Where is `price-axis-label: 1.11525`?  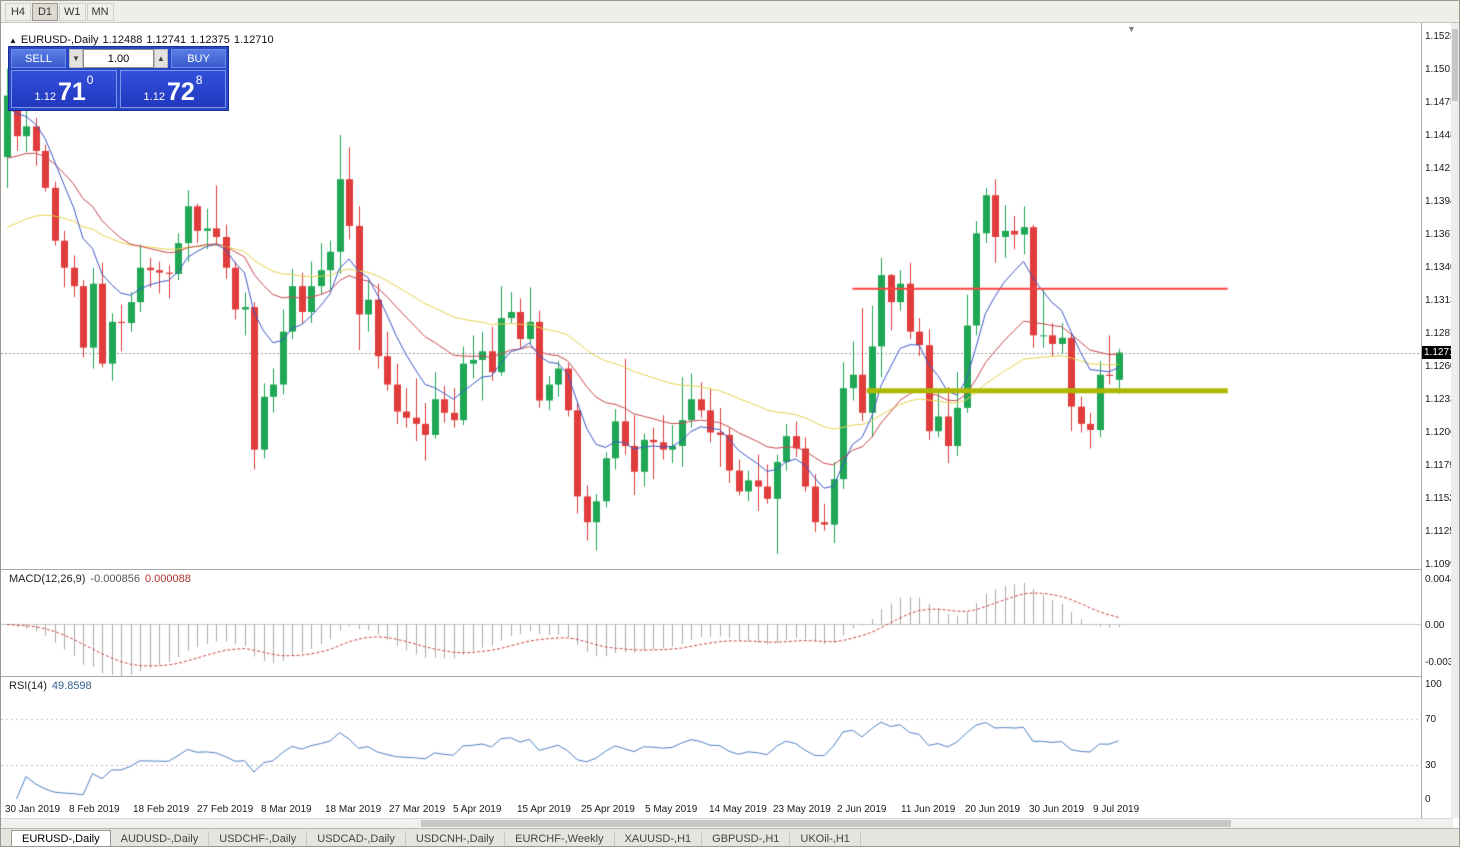 price-axis-label: 1.11525 is located at coordinates (1442, 499).